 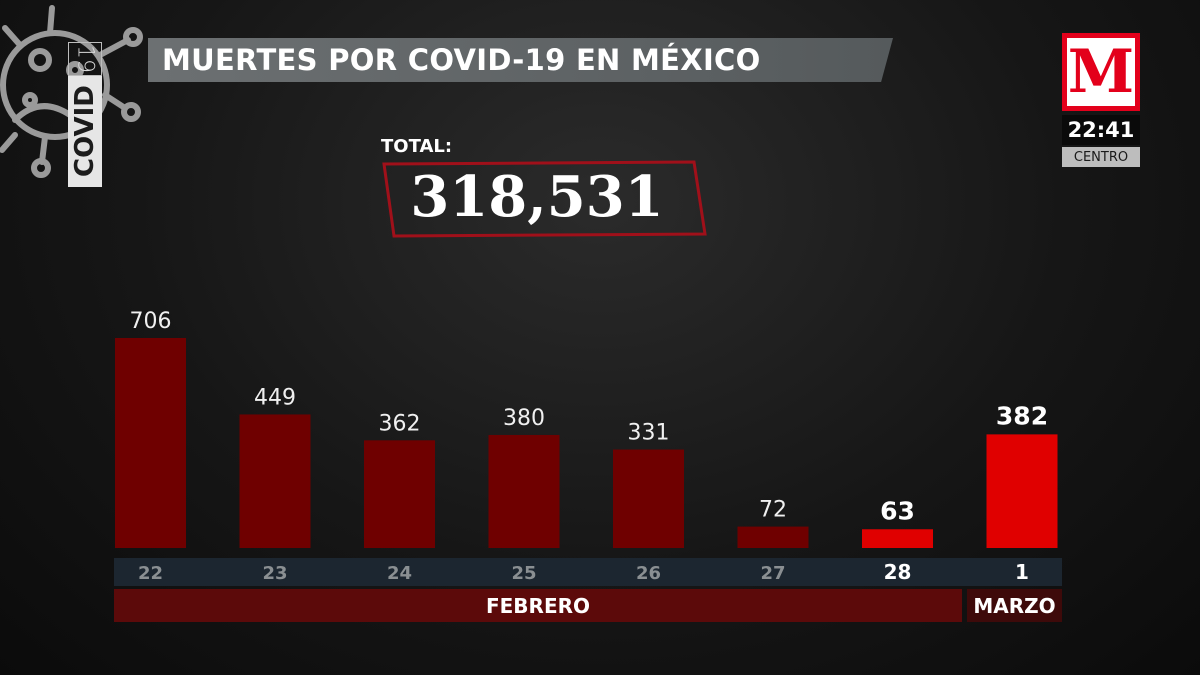 What do you see at coordinates (274, 573) in the screenshot?
I see `x-tick-label-23: 23` at bounding box center [274, 573].